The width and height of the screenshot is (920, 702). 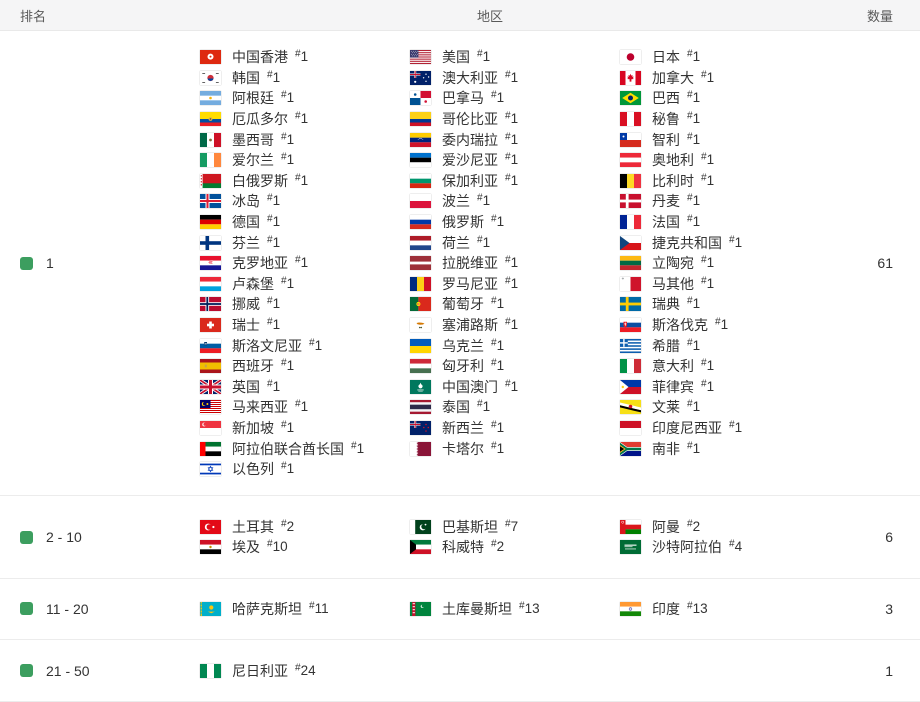 What do you see at coordinates (511, 527) in the screenshot?
I see `country-rank: #7` at bounding box center [511, 527].